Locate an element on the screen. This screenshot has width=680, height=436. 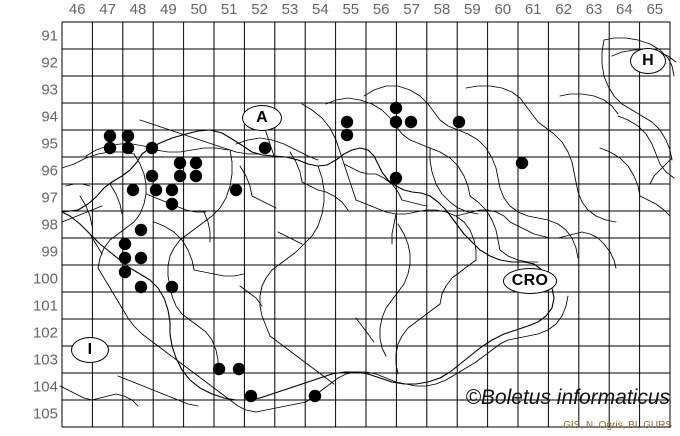
column-axis-label: 57 is located at coordinates (411, 9).